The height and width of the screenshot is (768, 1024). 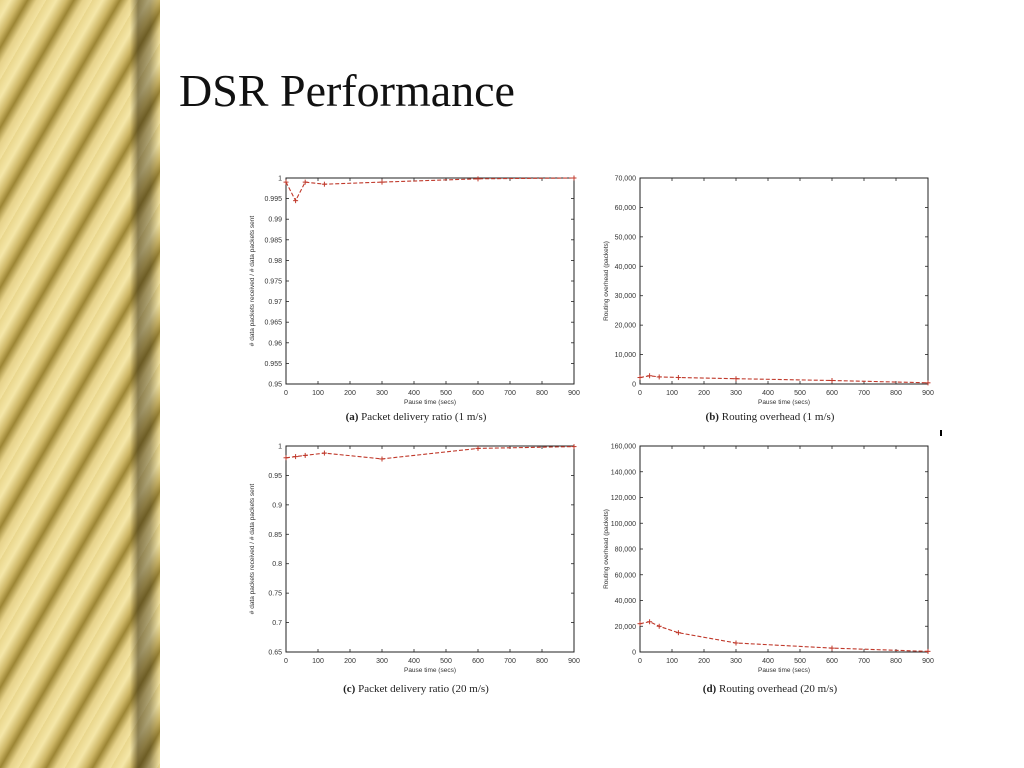 I want to click on y-tick-label: 80,000, so click(x=626, y=550).